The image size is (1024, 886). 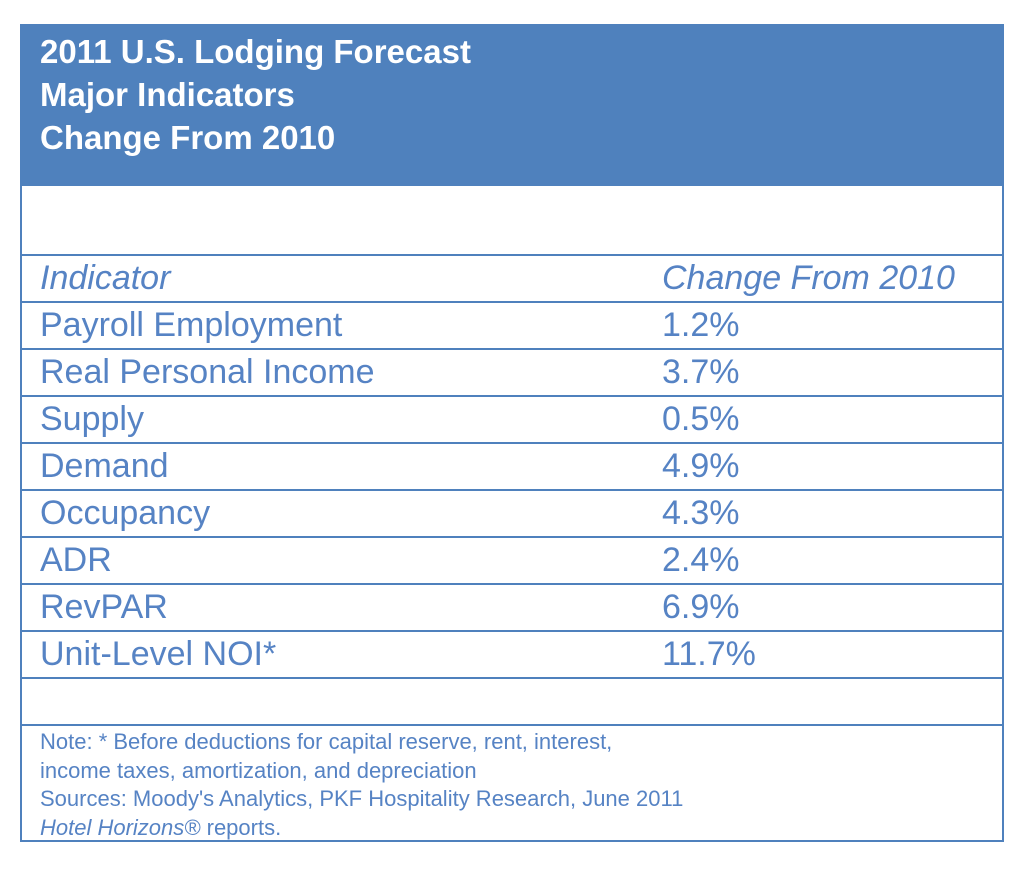 What do you see at coordinates (521, 828) in the screenshot?
I see `sources-line-2: Hotel Horizons® reports.` at bounding box center [521, 828].